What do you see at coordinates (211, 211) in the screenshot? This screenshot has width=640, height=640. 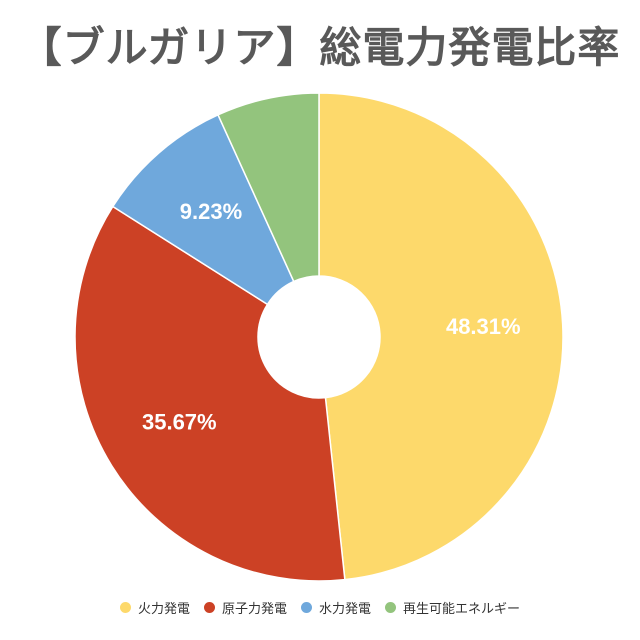 I see `data-label: 9.23%` at bounding box center [211, 211].